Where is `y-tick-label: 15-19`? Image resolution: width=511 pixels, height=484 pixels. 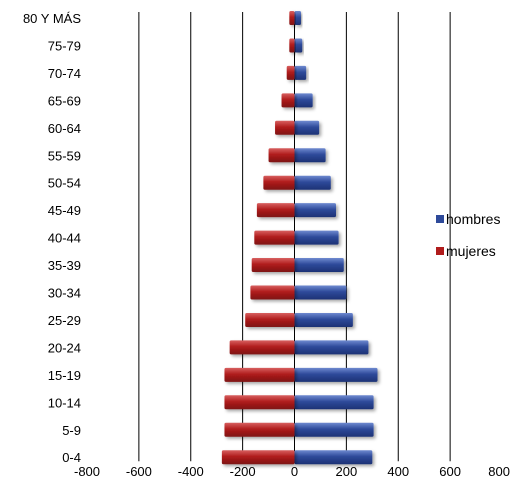
y-tick-label: 15-19 is located at coordinates (64, 375).